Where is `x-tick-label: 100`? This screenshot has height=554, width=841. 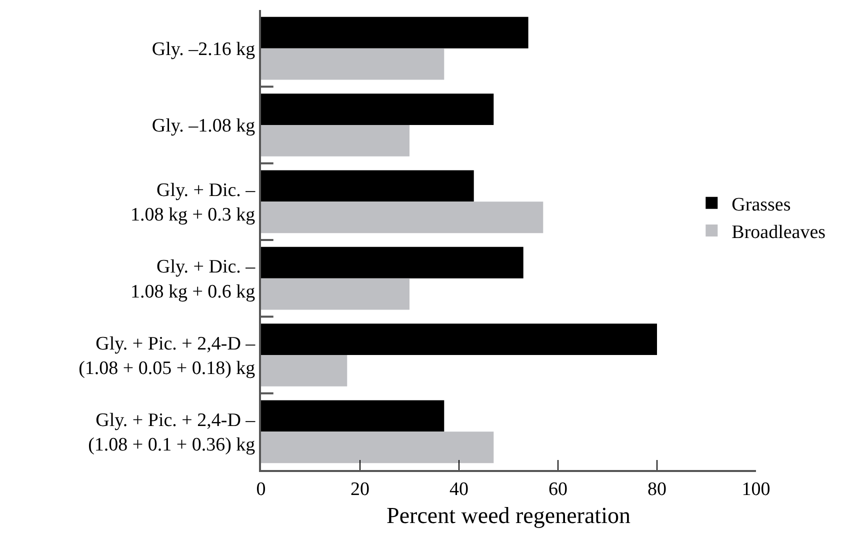
x-tick-label: 100 is located at coordinates (756, 489).